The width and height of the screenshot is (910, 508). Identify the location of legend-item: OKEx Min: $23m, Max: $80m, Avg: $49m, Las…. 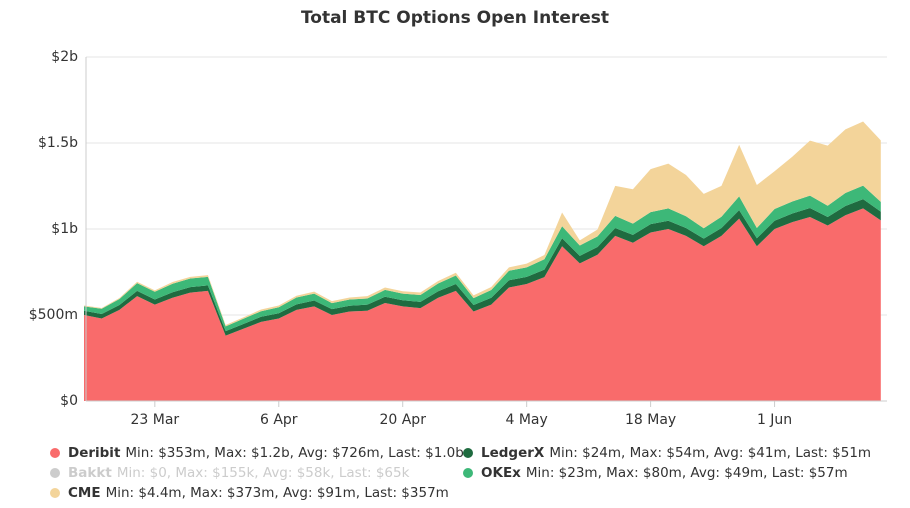
(655, 473).